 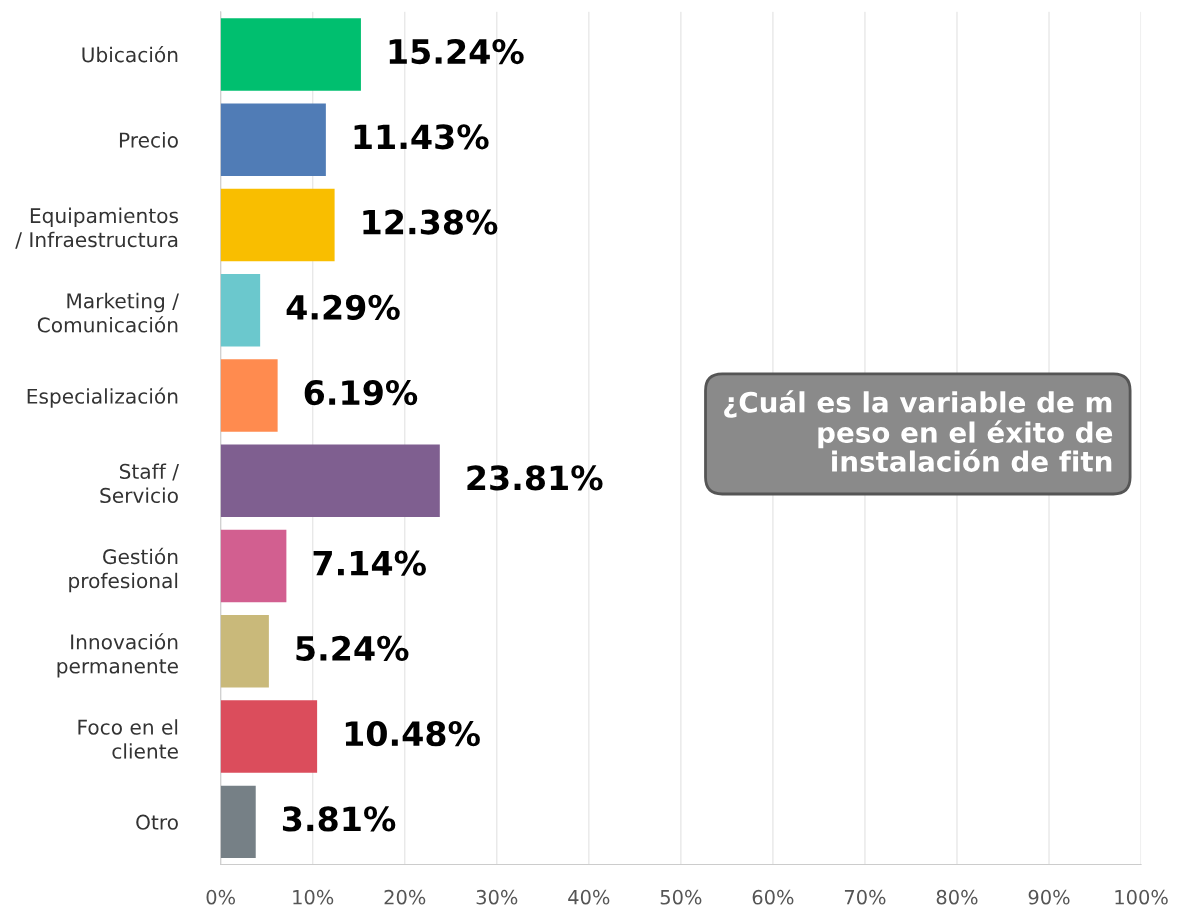 What do you see at coordinates (497, 897) in the screenshot?
I see `x-tick-label: 30%` at bounding box center [497, 897].